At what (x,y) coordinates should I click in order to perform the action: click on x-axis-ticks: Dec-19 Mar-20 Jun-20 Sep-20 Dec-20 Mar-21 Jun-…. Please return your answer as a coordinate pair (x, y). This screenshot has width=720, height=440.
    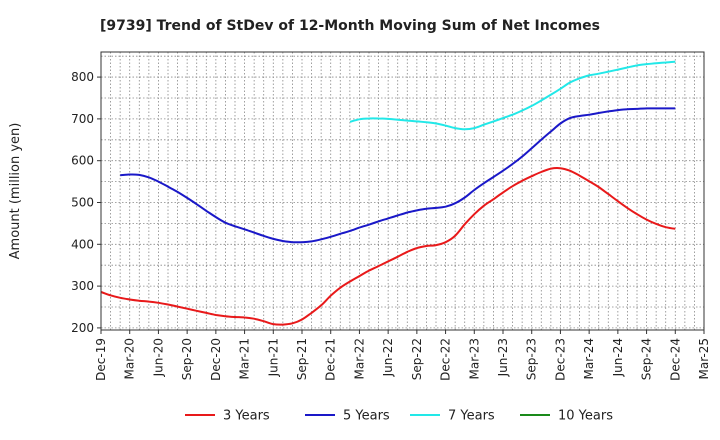
    Looking at the image, I should click on (402, 355).